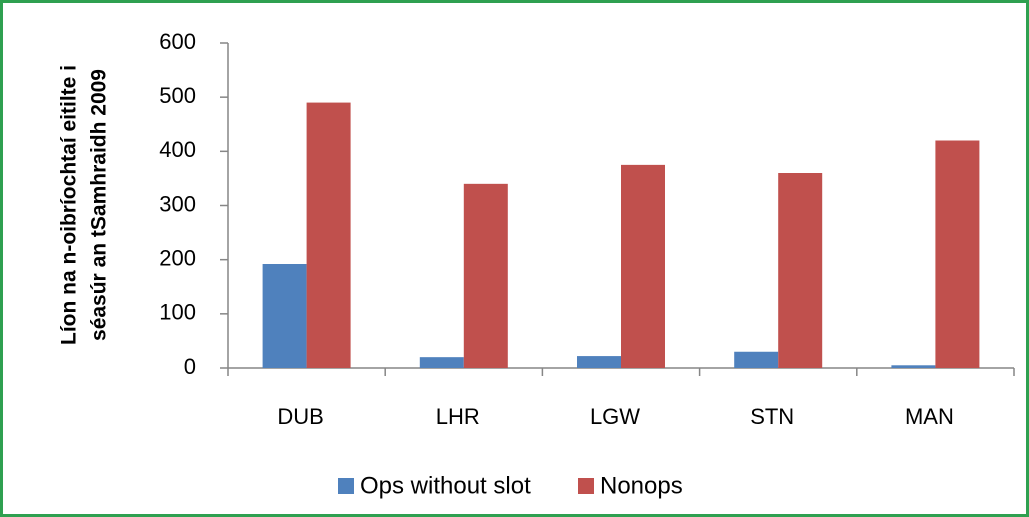 The width and height of the screenshot is (1029, 517). Describe the element at coordinates (177, 149) in the screenshot. I see `y-tick-label: 400` at that location.